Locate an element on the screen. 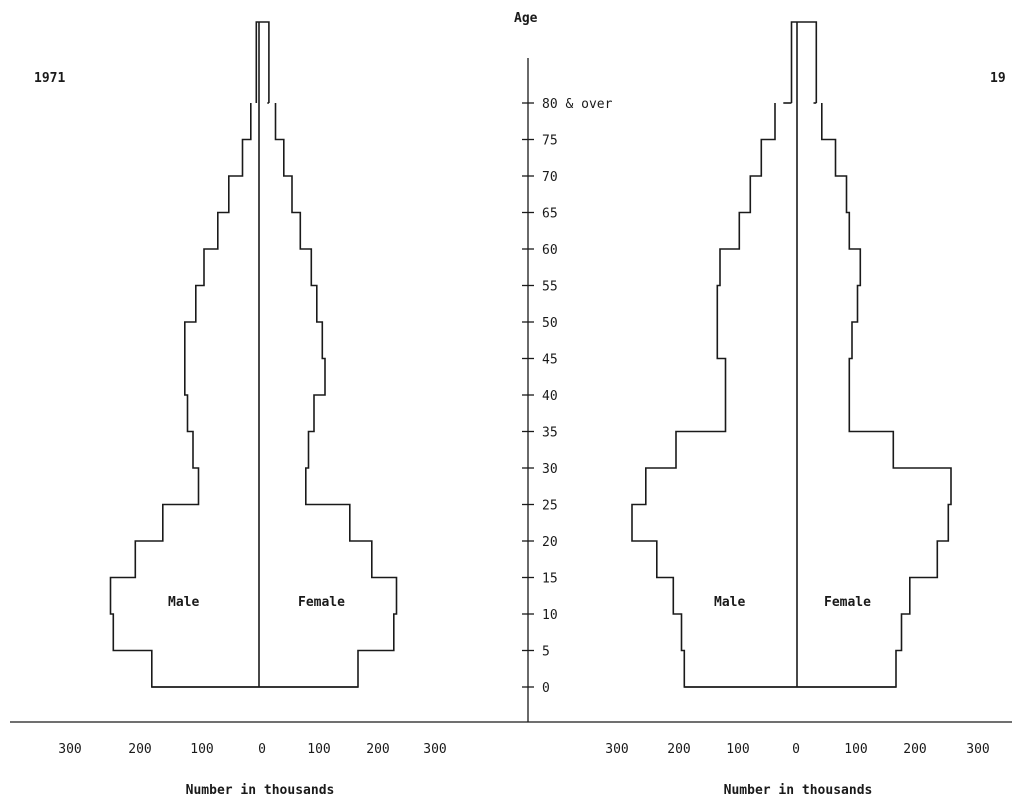 The width and height of the screenshot is (1012, 799). chart-title-right: 19 is located at coordinates (998, 78).